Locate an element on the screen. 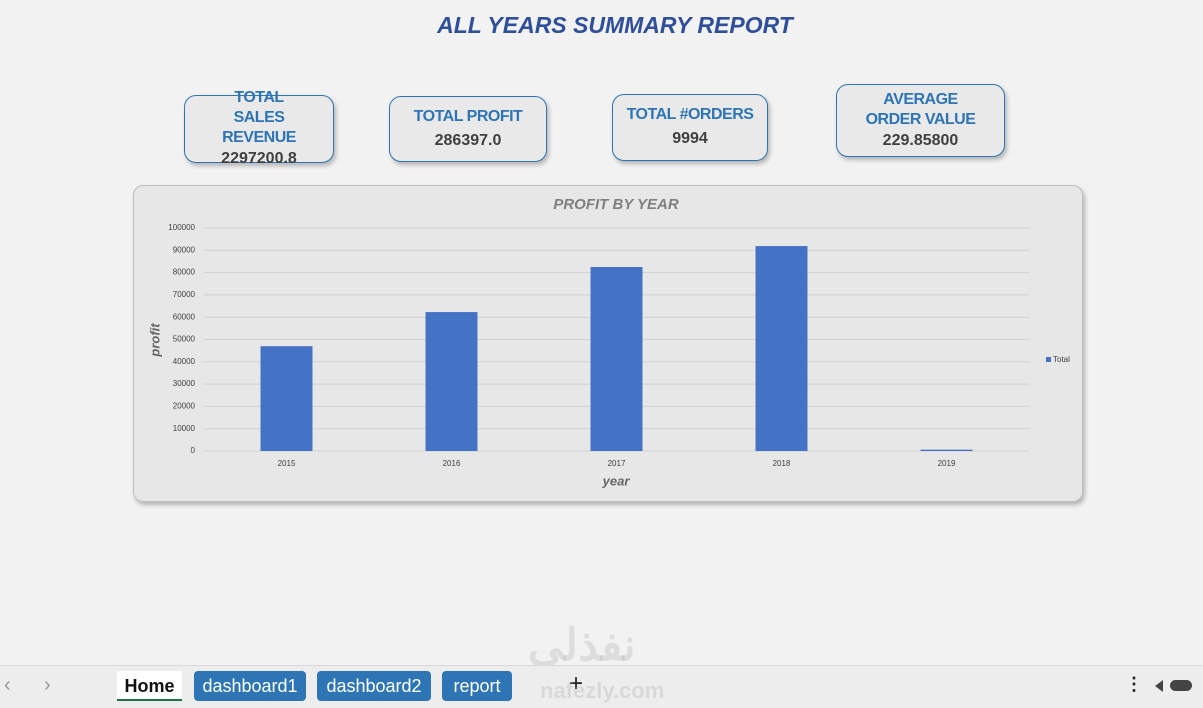  y-tick-label: 40000 is located at coordinates (184, 361).